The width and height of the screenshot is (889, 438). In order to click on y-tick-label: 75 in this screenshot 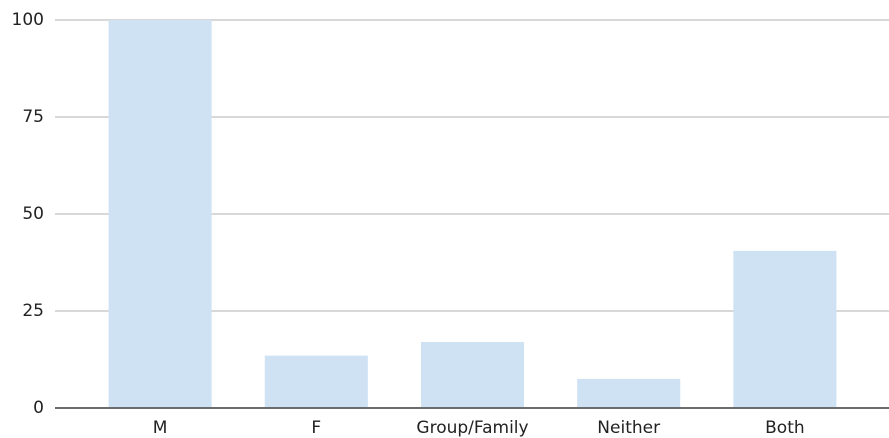, I will do `click(33, 117)`.